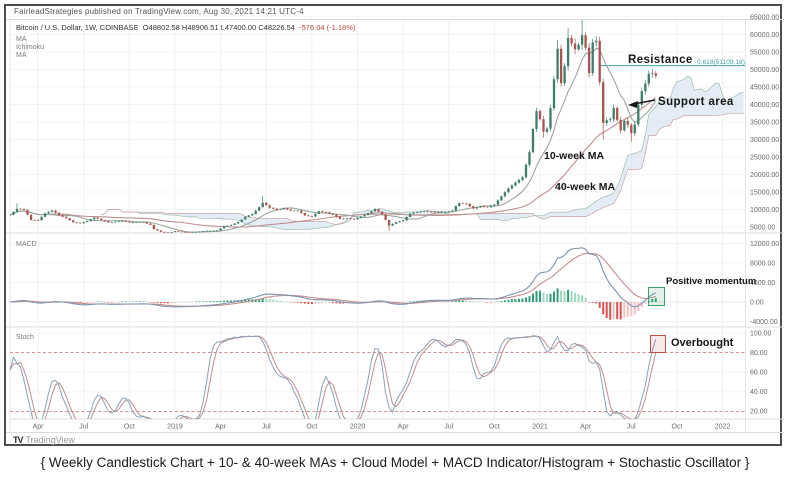 The height and width of the screenshot is (483, 790). What do you see at coordinates (696, 102) in the screenshot?
I see `support-area-annotation: Support area` at bounding box center [696, 102].